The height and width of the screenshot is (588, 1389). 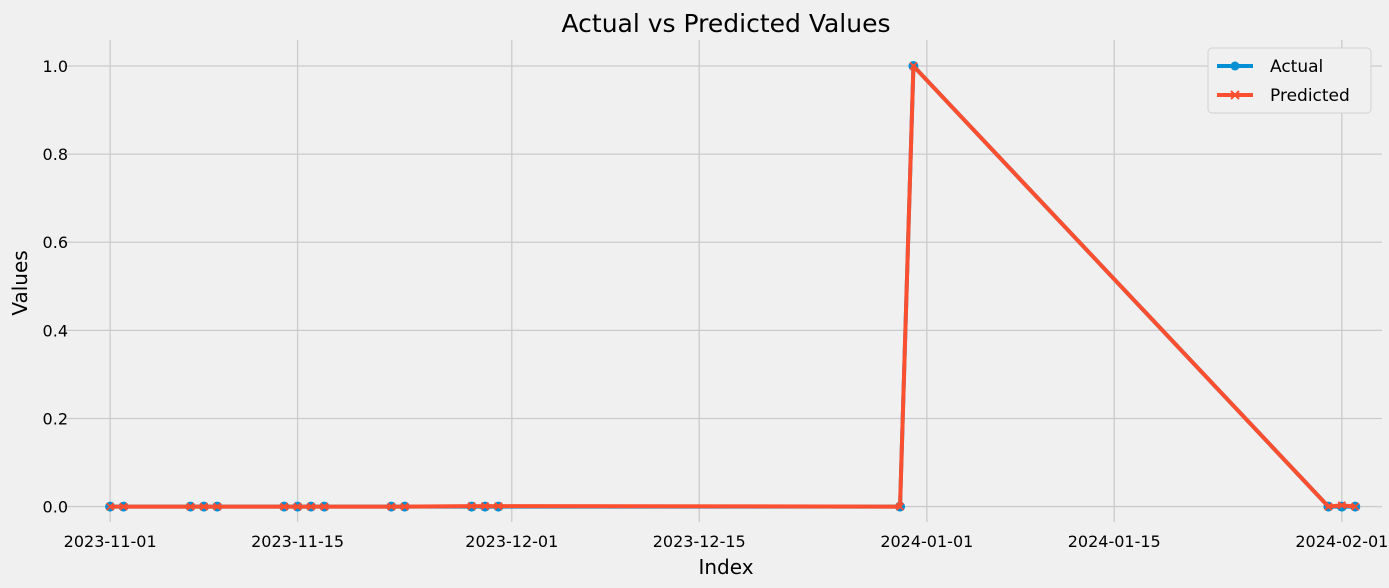 What do you see at coordinates (1341, 541) in the screenshot?
I see `x-tick-label: 2024-02-01` at bounding box center [1341, 541].